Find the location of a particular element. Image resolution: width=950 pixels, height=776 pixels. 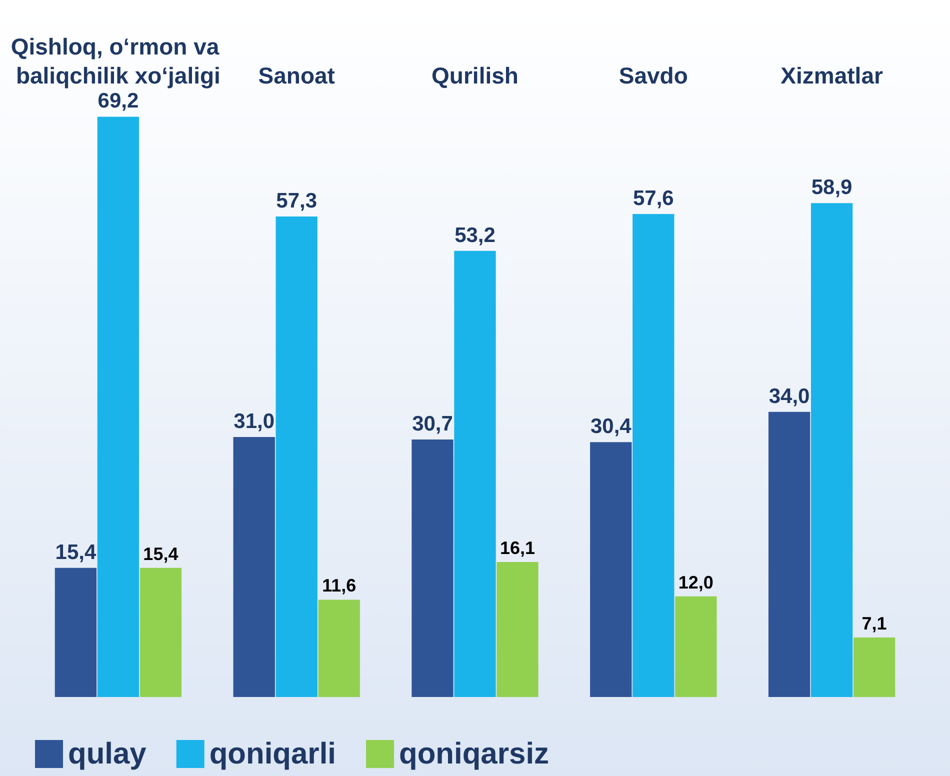

x-tick-label: Qishloq, o‘rmon va baliqchilik xo‘jaligi is located at coordinates (118, 61).